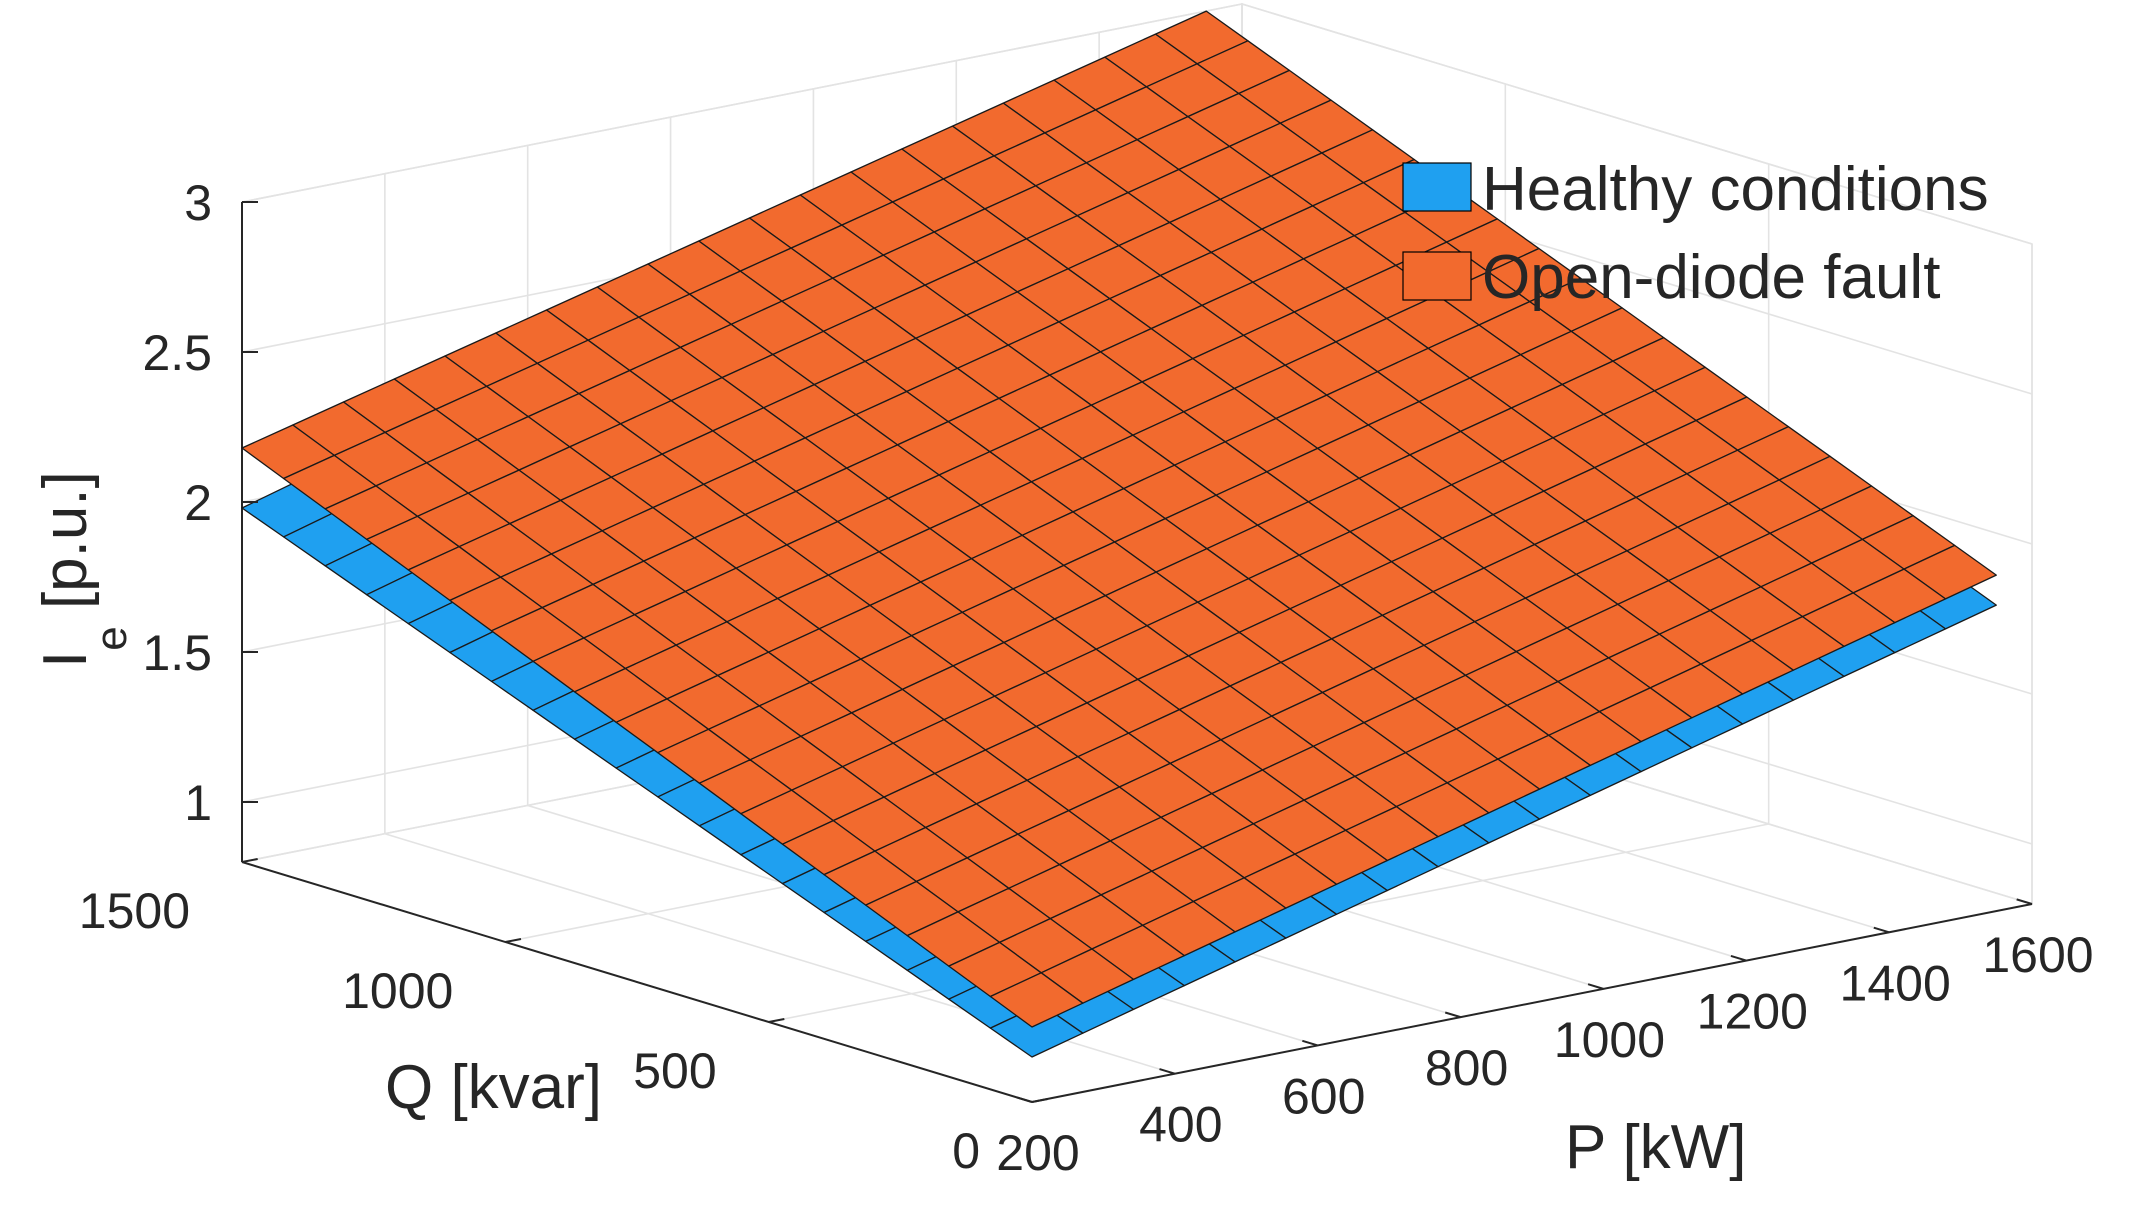 The height and width of the screenshot is (1228, 2150). I want to click on x-tick-label-1200: 1200, so click(1752, 1012).